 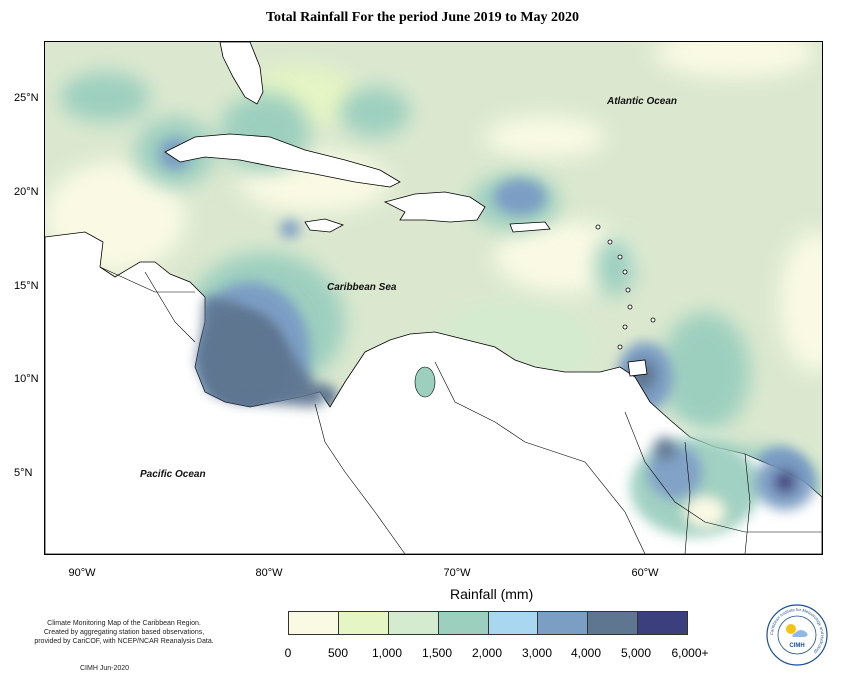 What do you see at coordinates (690, 653) in the screenshot?
I see `legend-tick-label: 6,000+` at bounding box center [690, 653].